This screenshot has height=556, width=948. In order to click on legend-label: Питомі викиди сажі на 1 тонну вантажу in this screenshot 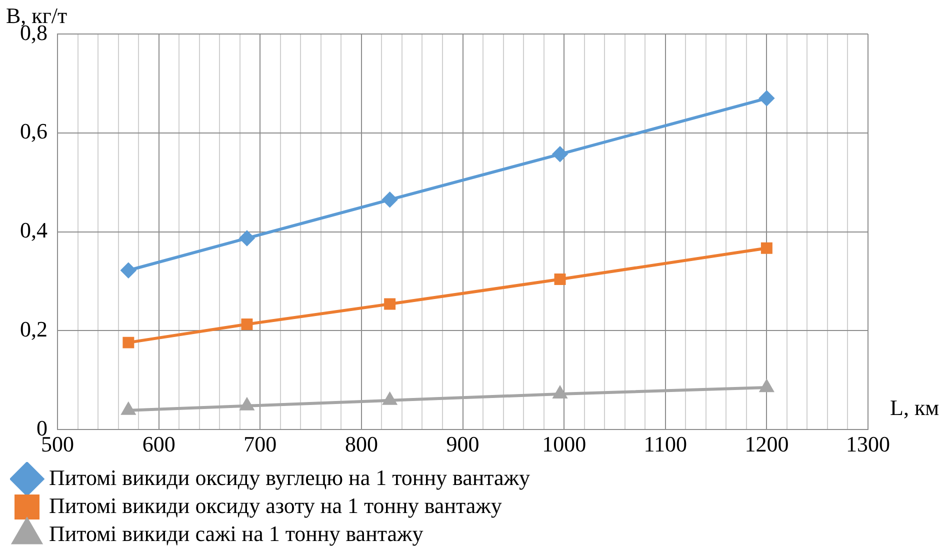, I will do `click(236, 533)`.